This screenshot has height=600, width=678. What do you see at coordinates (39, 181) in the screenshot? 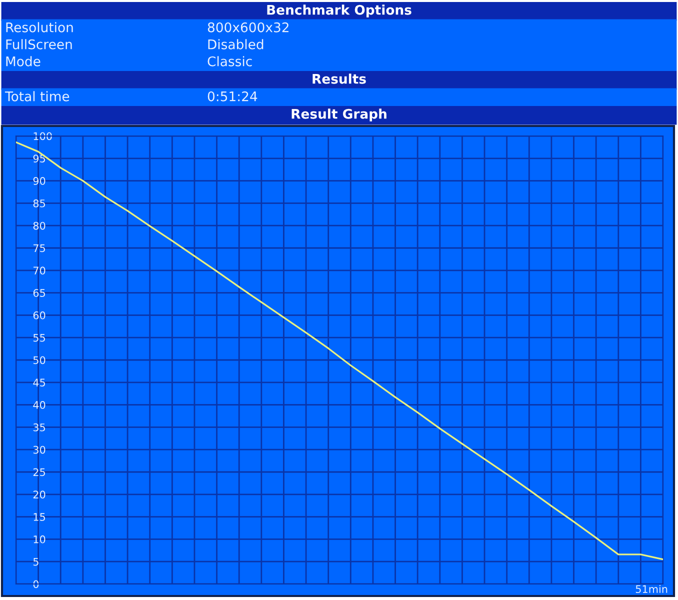
I see `y-tick-label: 90` at bounding box center [39, 181].